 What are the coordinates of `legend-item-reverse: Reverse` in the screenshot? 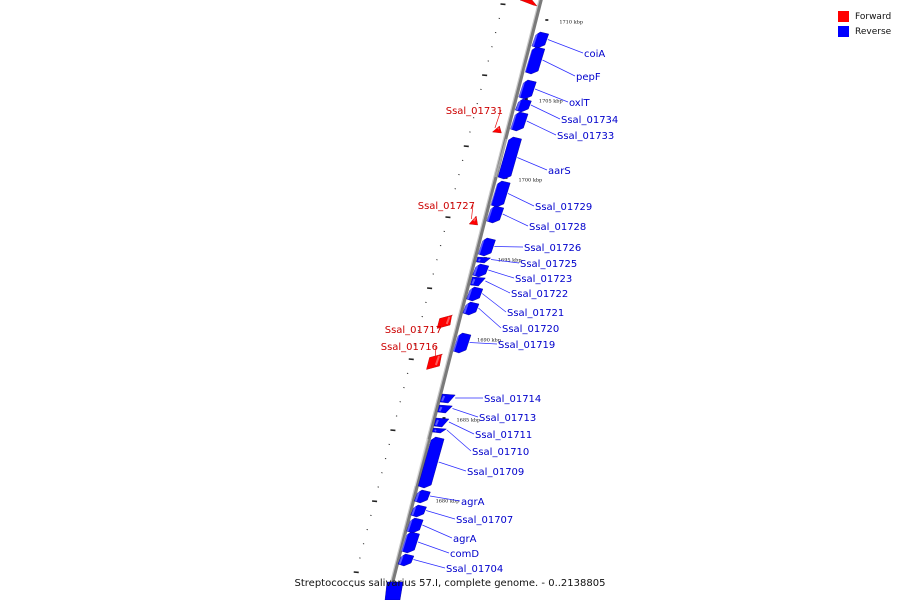 It's located at (864, 31).